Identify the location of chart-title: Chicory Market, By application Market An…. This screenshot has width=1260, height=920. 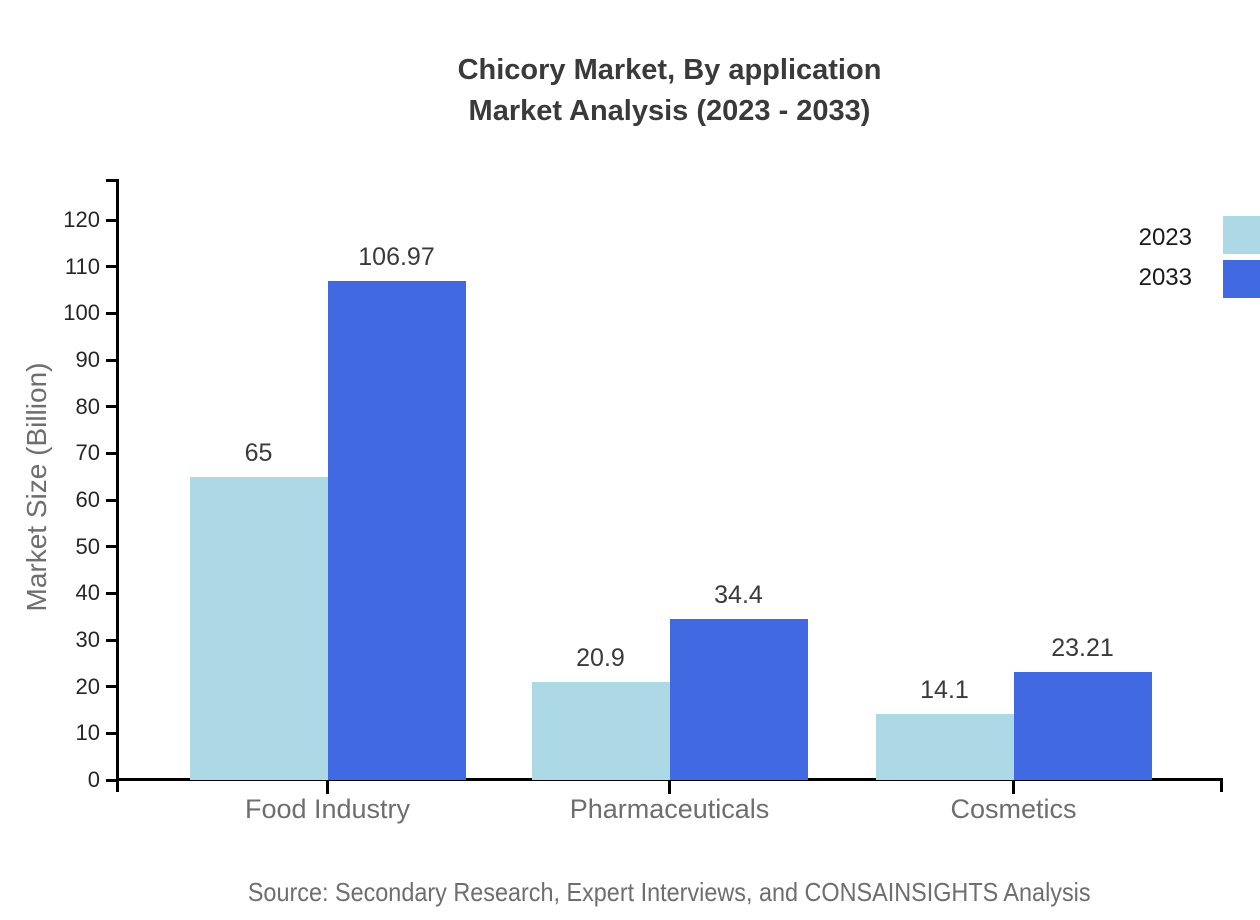
(669, 91).